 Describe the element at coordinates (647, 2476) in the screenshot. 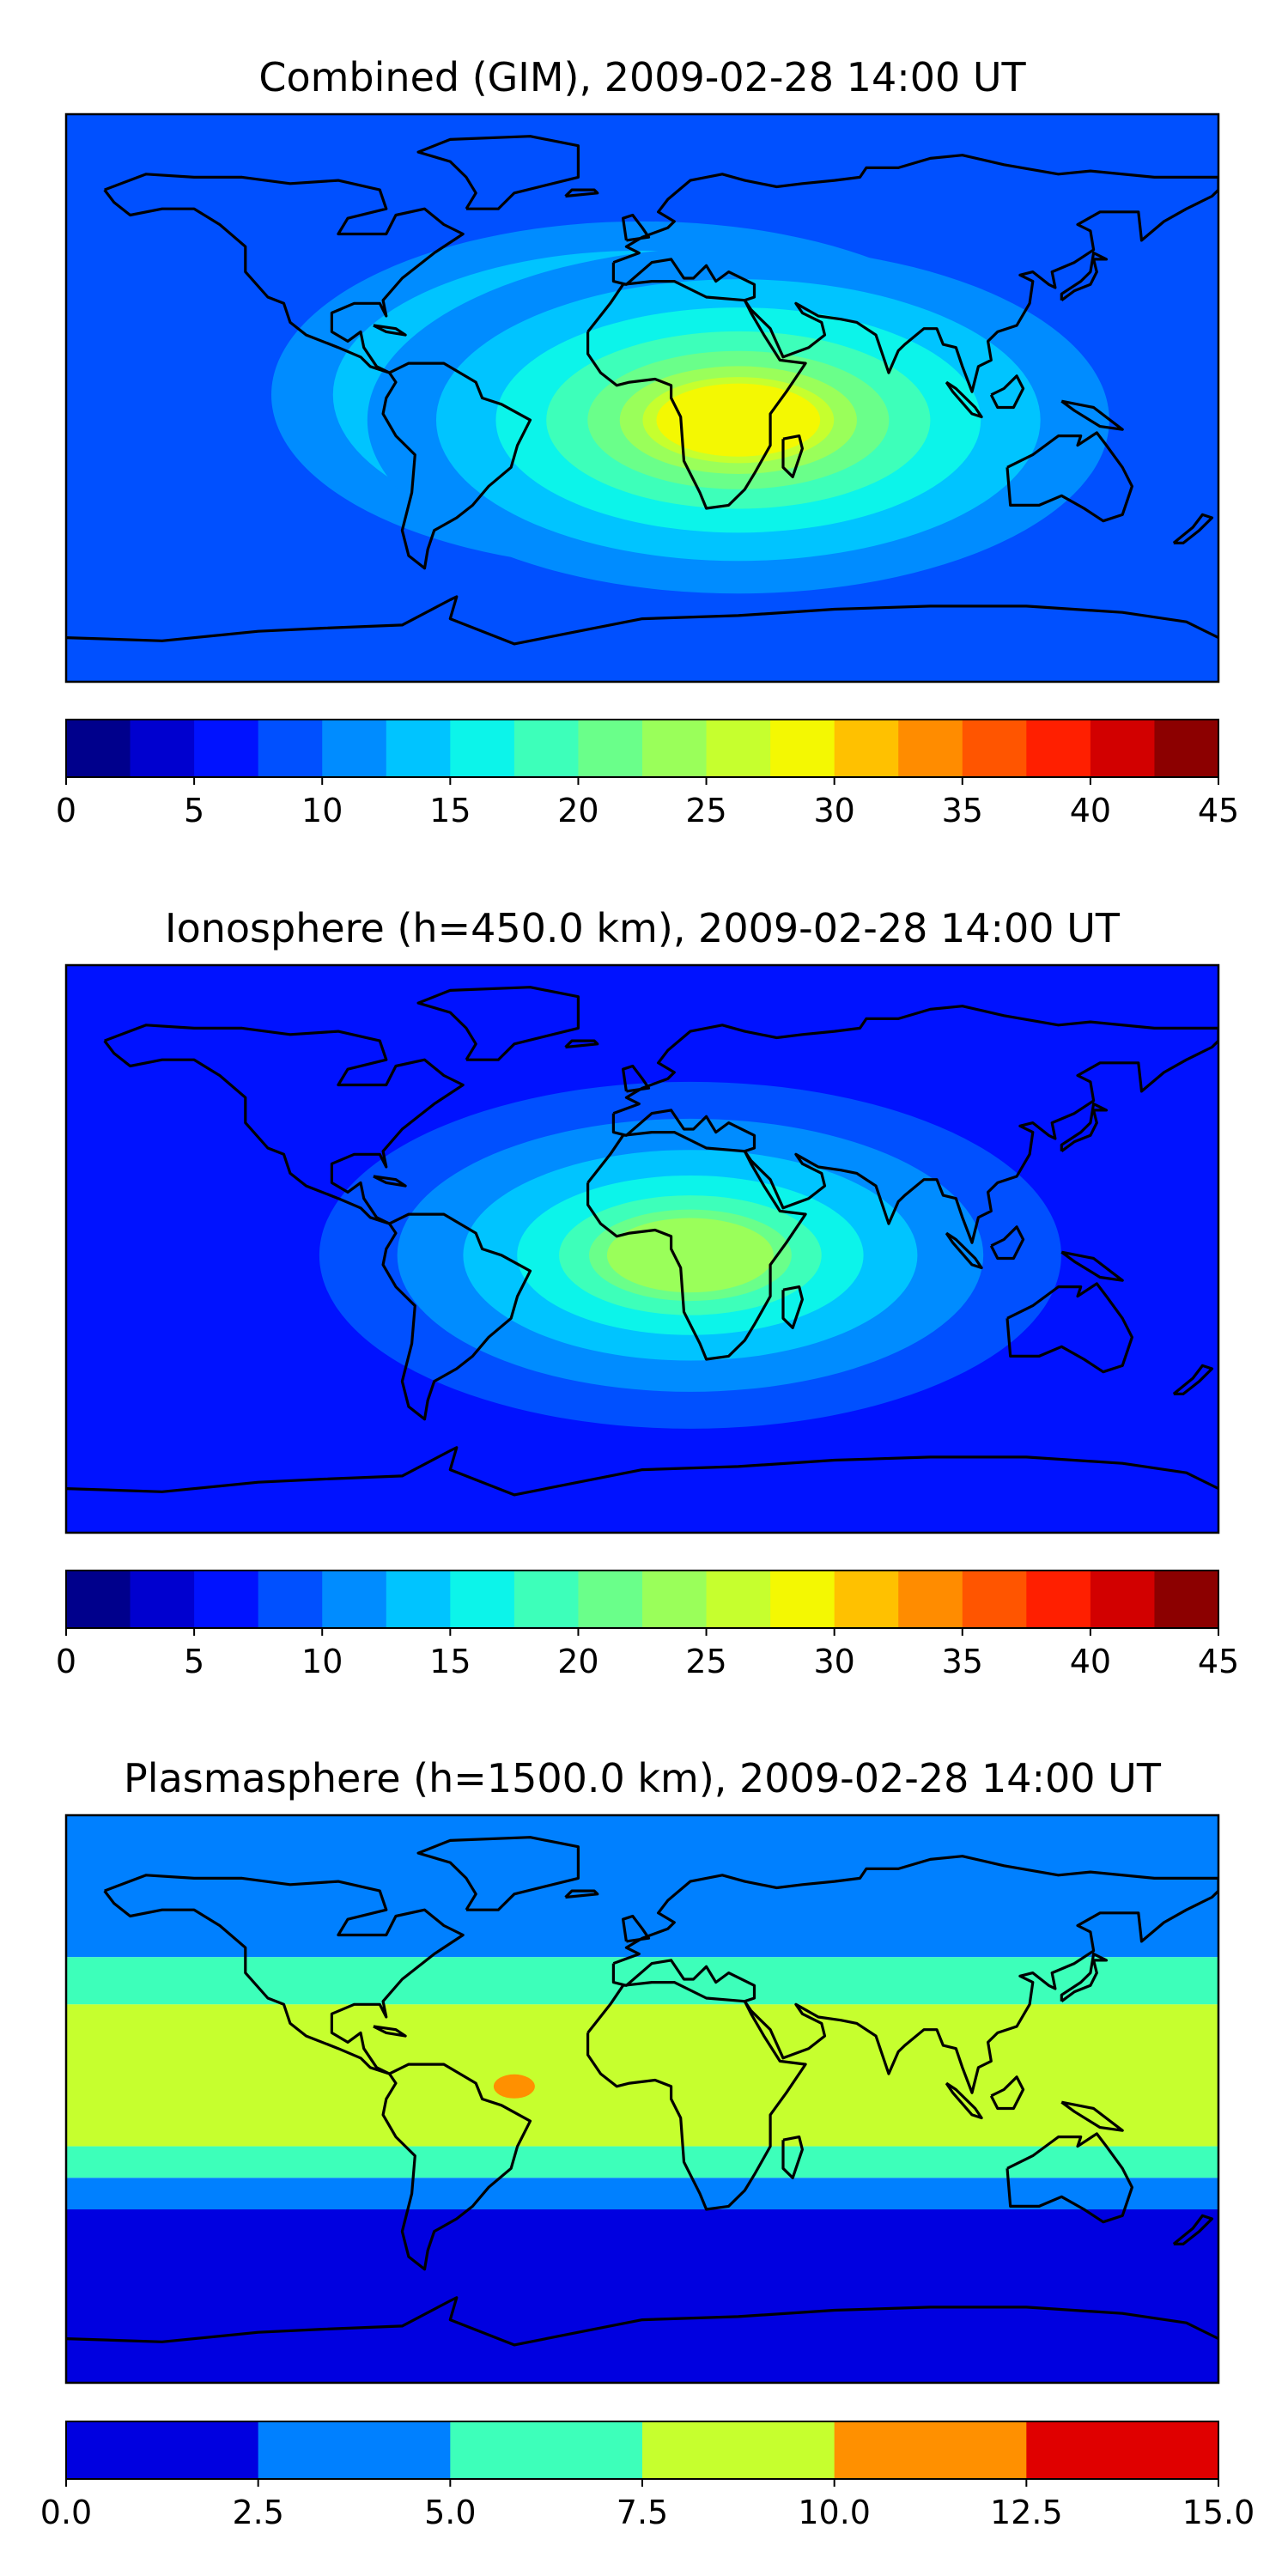

I see `colorbar: 0.0 2.5 5.0 7.5 10.0 12.5 15.0` at that location.